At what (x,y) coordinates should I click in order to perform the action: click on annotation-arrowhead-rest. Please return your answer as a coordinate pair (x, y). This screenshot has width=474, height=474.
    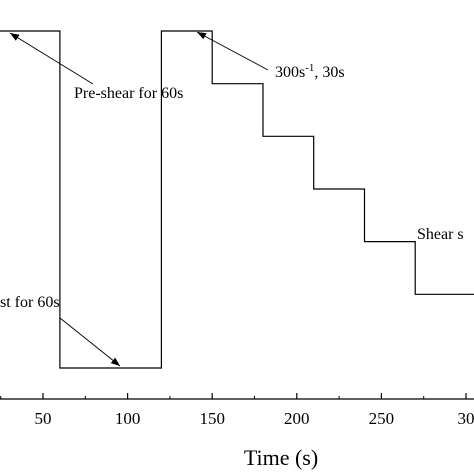
    Looking at the image, I should click on (115, 361).